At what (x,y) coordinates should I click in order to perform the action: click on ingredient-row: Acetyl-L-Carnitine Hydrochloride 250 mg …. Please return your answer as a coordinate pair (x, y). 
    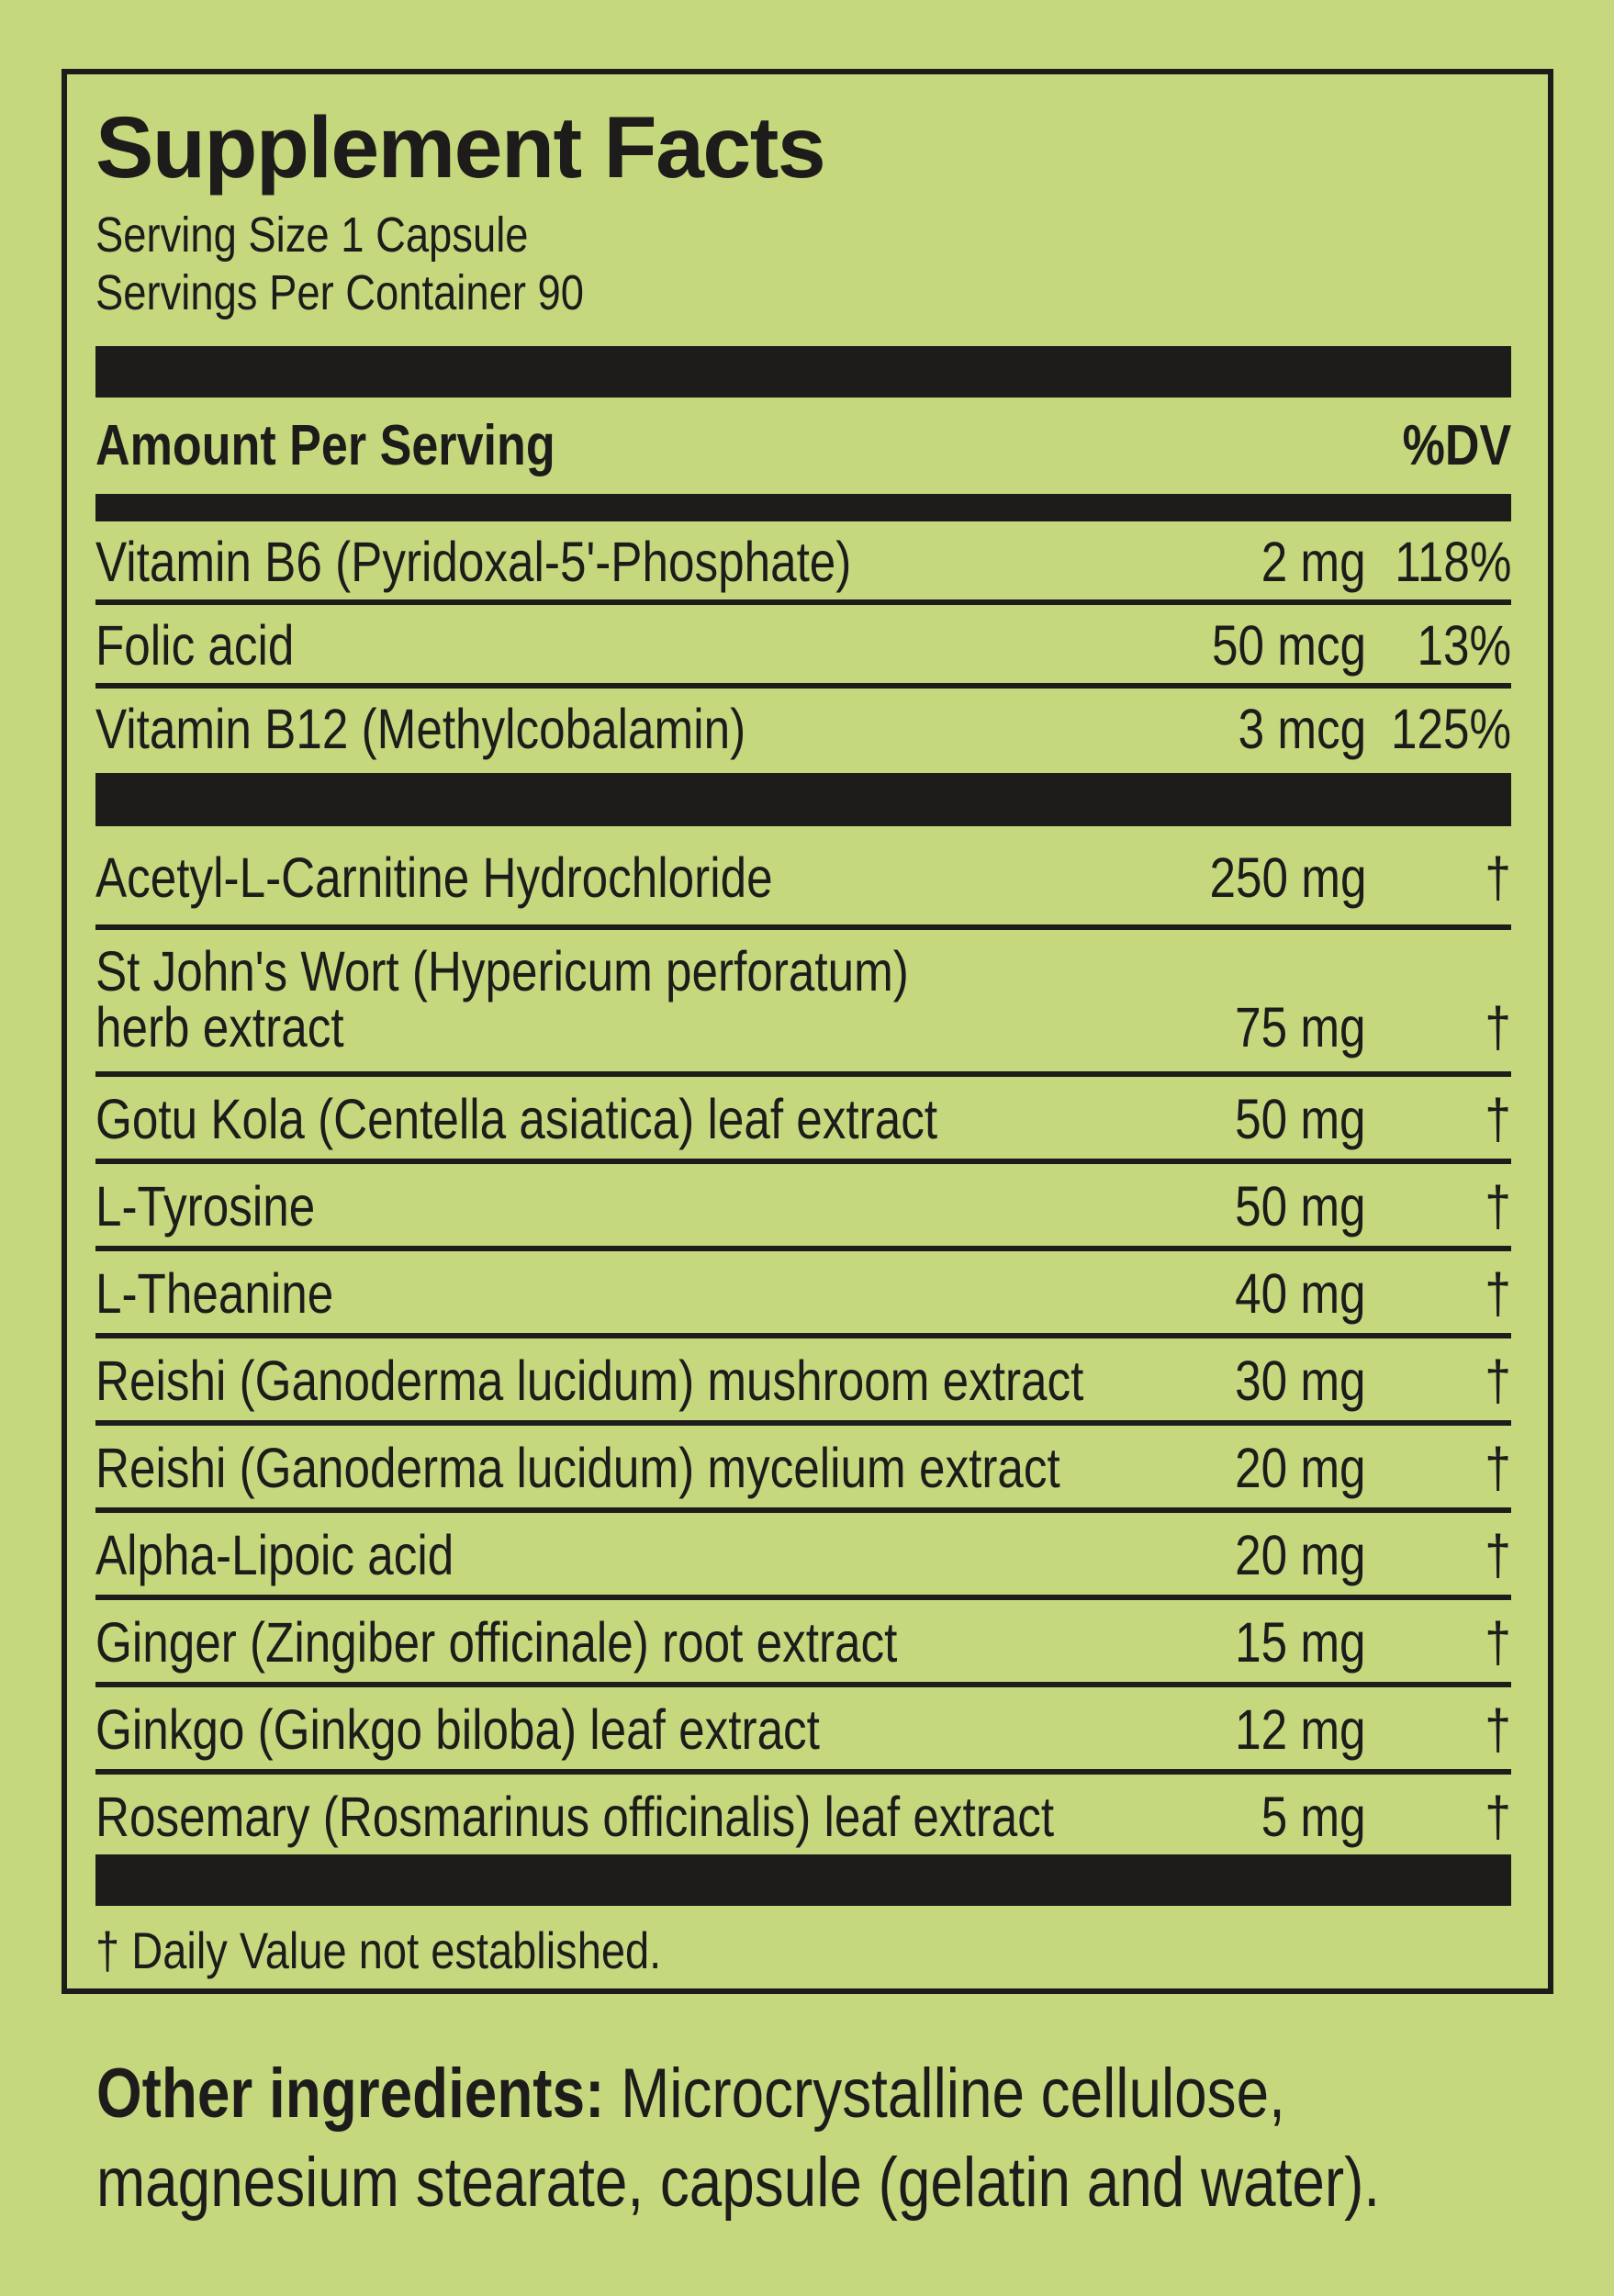
    Looking at the image, I should click on (803, 878).